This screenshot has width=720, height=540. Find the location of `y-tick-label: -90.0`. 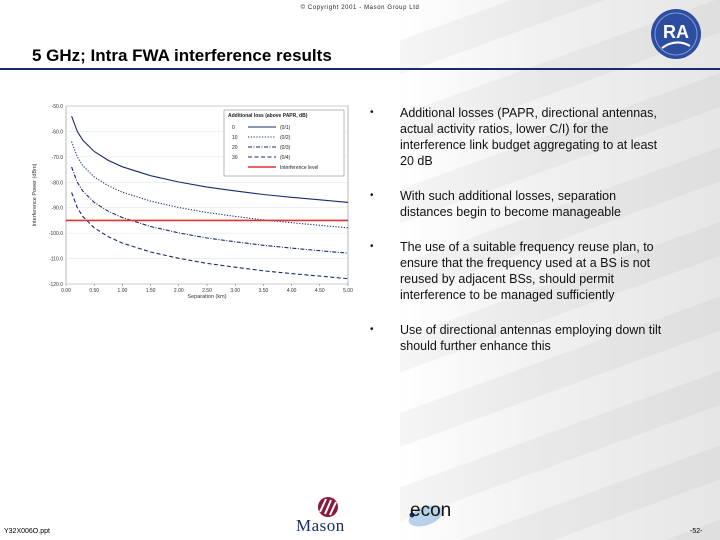

y-tick-label: -90.0 is located at coordinates (58, 209).